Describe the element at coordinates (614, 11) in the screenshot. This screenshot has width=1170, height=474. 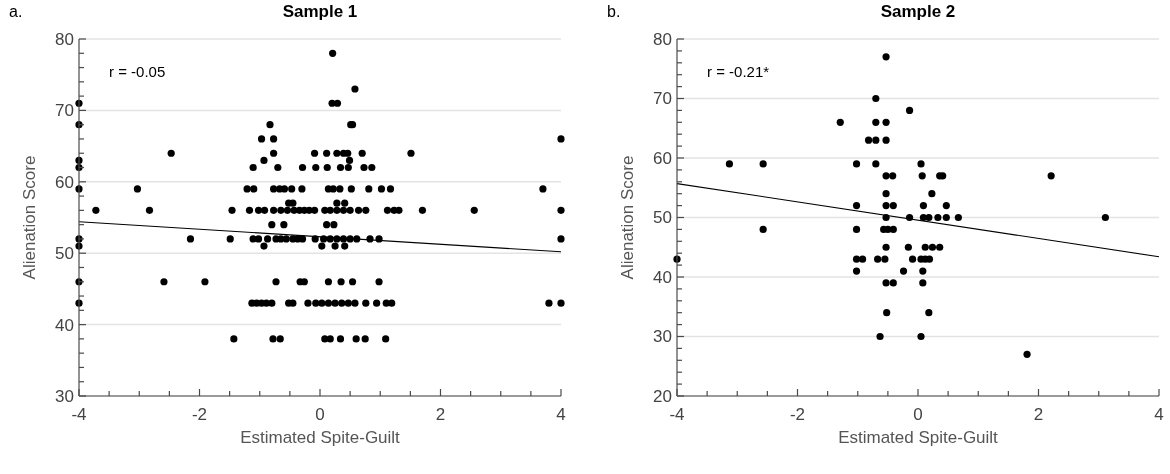
I see `text: b.` at that location.